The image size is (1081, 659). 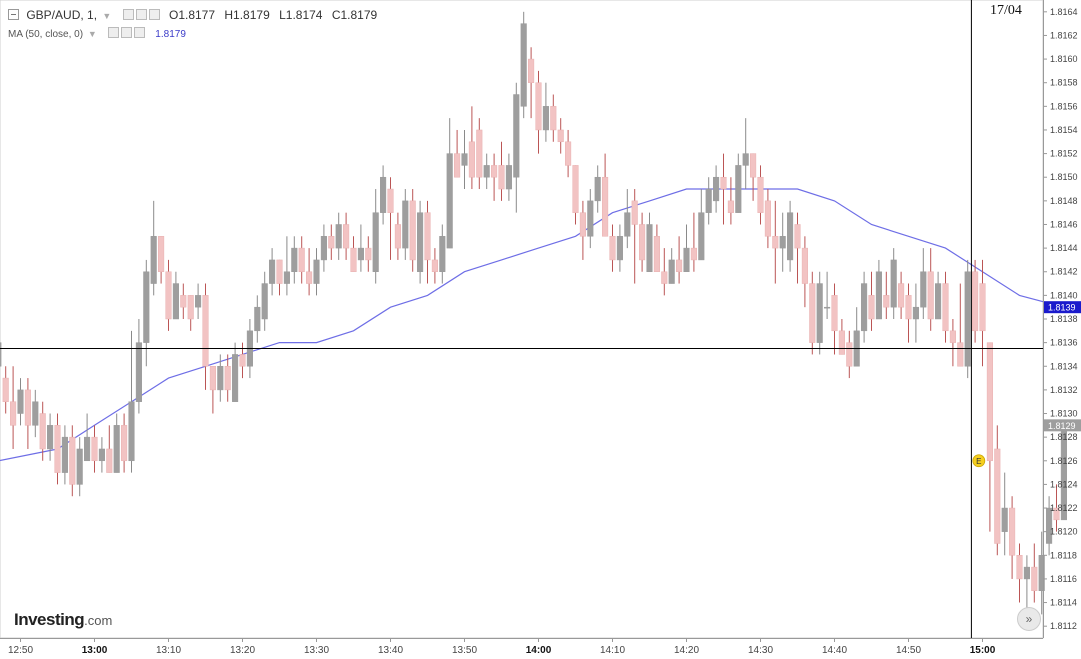 I want to click on collapse-icon, so click(x=13, y=14).